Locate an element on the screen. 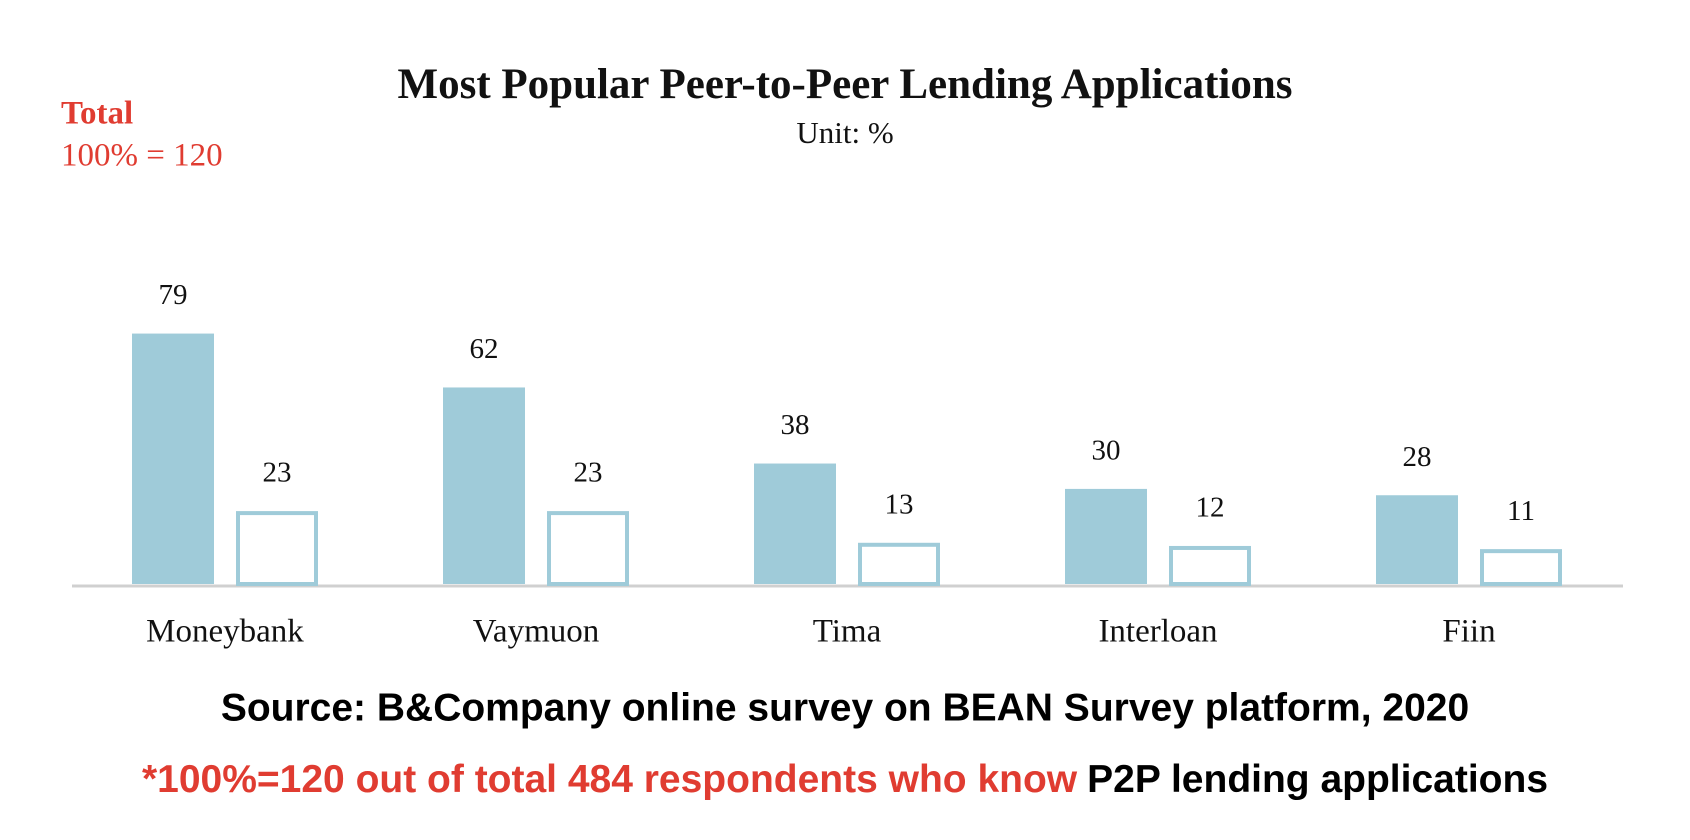 The height and width of the screenshot is (840, 1690). value-label: 79 is located at coordinates (173, 295).